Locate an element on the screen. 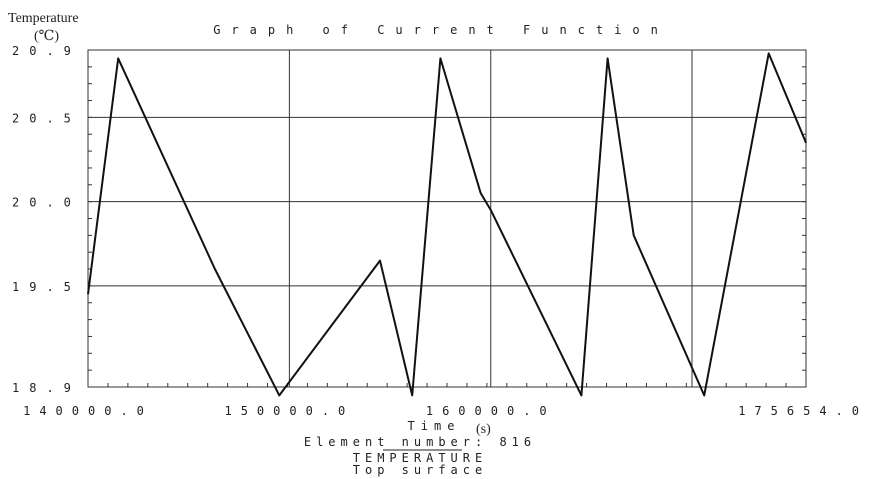  y-tick-label: 20.0 is located at coordinates (46, 203).